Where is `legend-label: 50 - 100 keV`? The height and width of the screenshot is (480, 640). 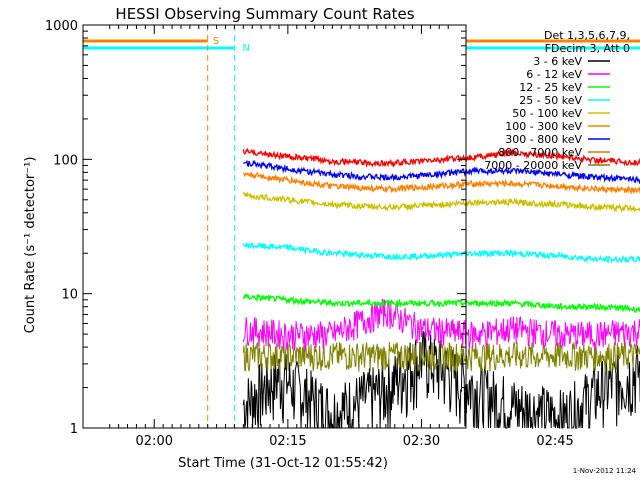
legend-label: 50 - 100 keV is located at coordinates (547, 113).